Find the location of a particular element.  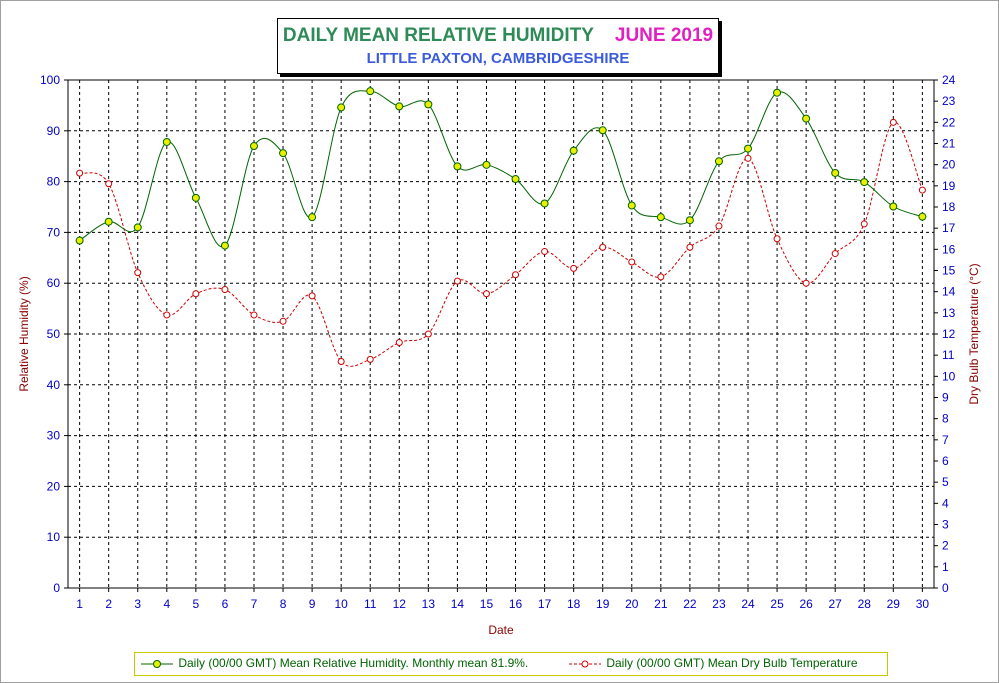

x-axis-tick-label: 11 is located at coordinates (370, 604).